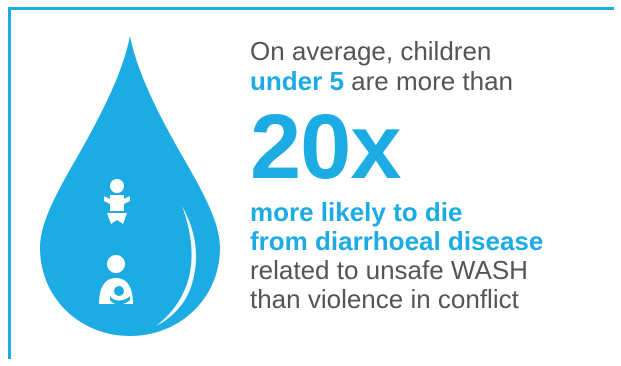 This screenshot has height=366, width=621. What do you see at coordinates (389, 270) in the screenshot?
I see `context-line-1: related to unsafe WASH` at bounding box center [389, 270].